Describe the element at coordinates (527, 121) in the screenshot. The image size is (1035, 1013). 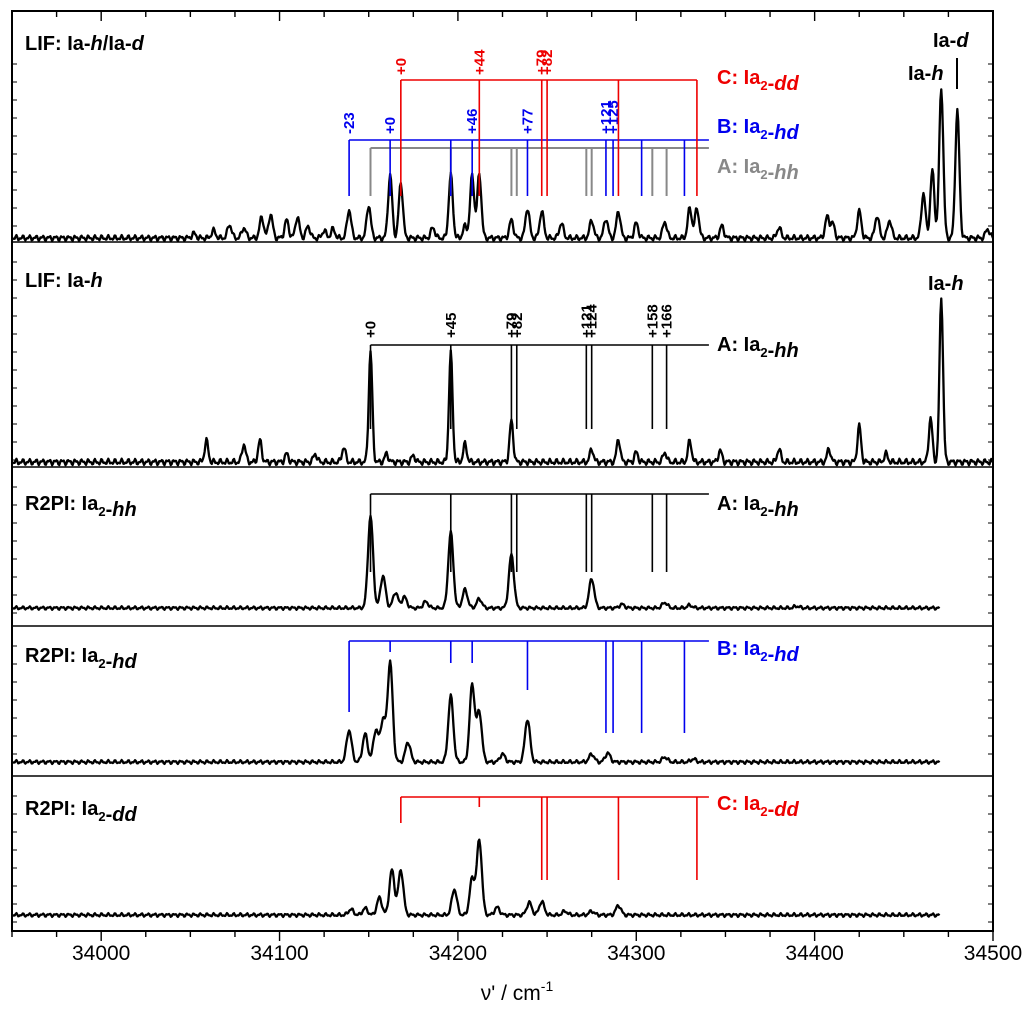
I see `offset-label: +77` at that location.